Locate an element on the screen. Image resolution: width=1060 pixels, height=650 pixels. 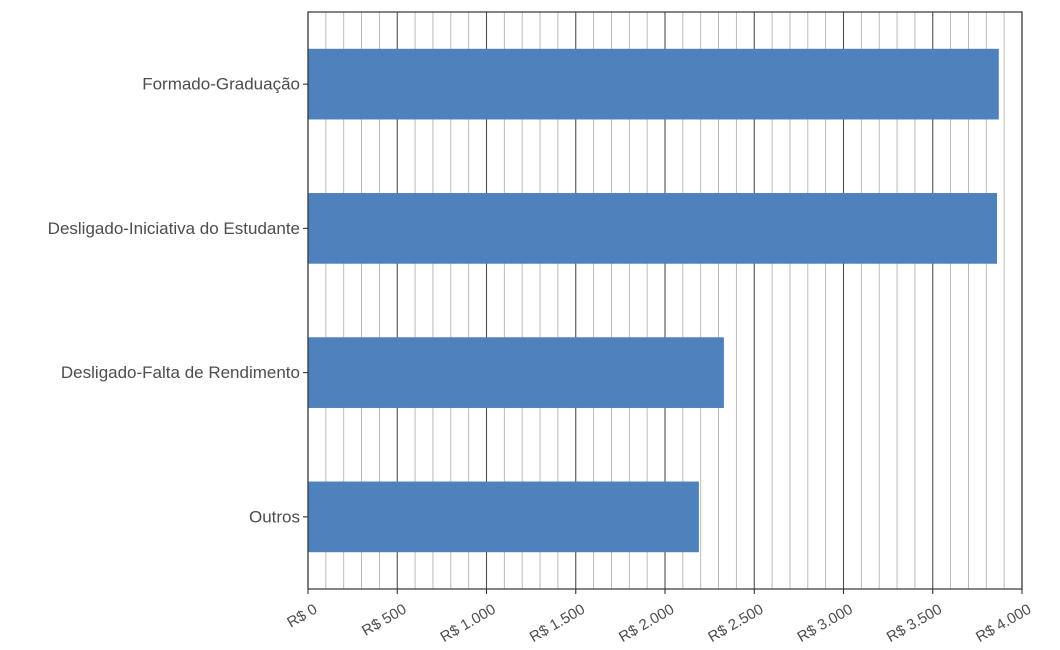
x-tick-label: R$ 3.500 is located at coordinates (914, 623).